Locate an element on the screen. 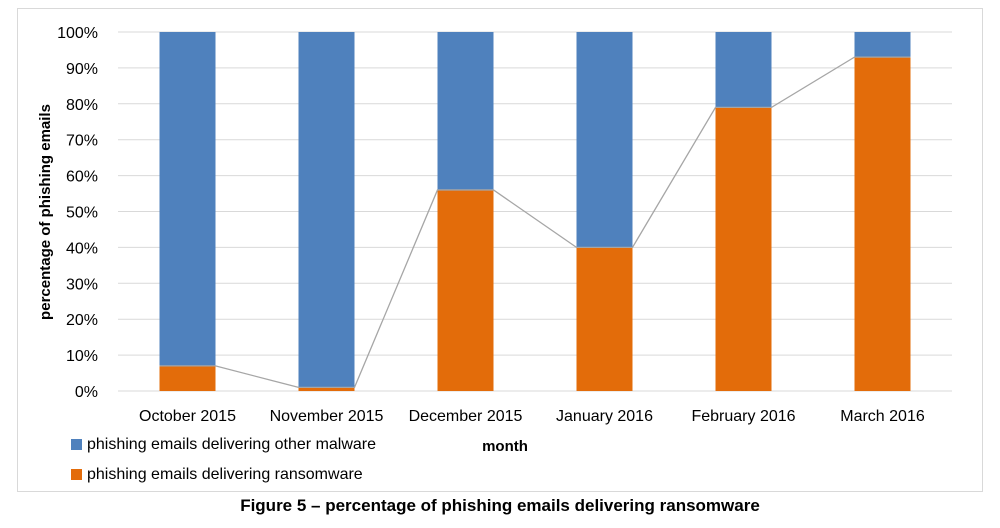 The image size is (1000, 528). y-tick-label: 20% is located at coordinates (82, 320).